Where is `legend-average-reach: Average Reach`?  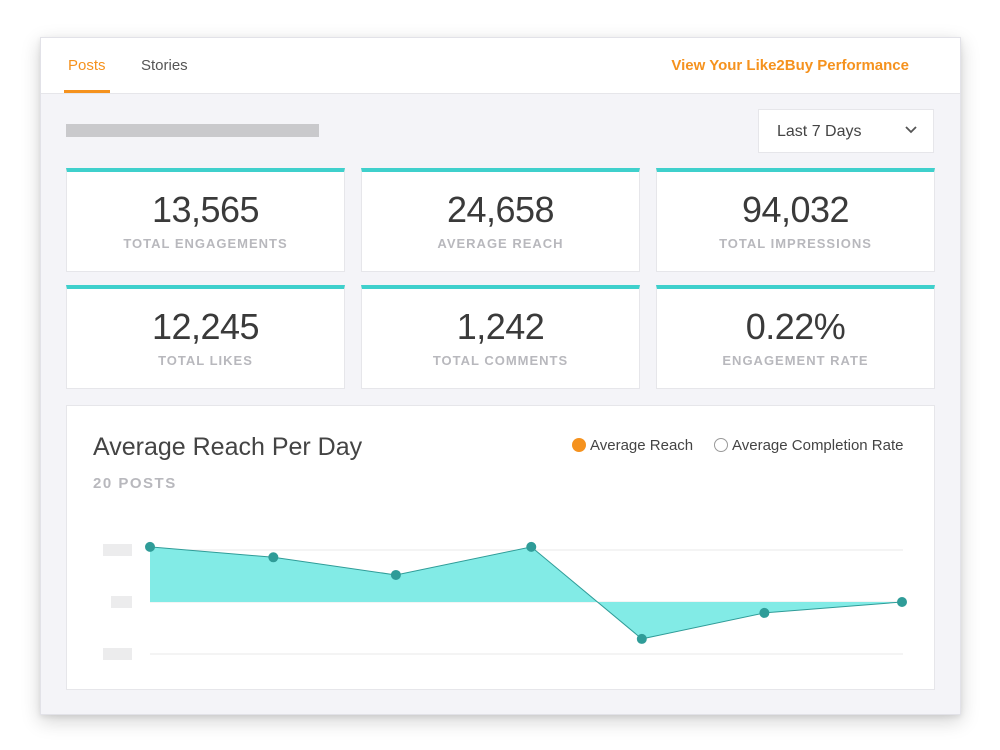 legend-average-reach: Average Reach is located at coordinates (632, 445).